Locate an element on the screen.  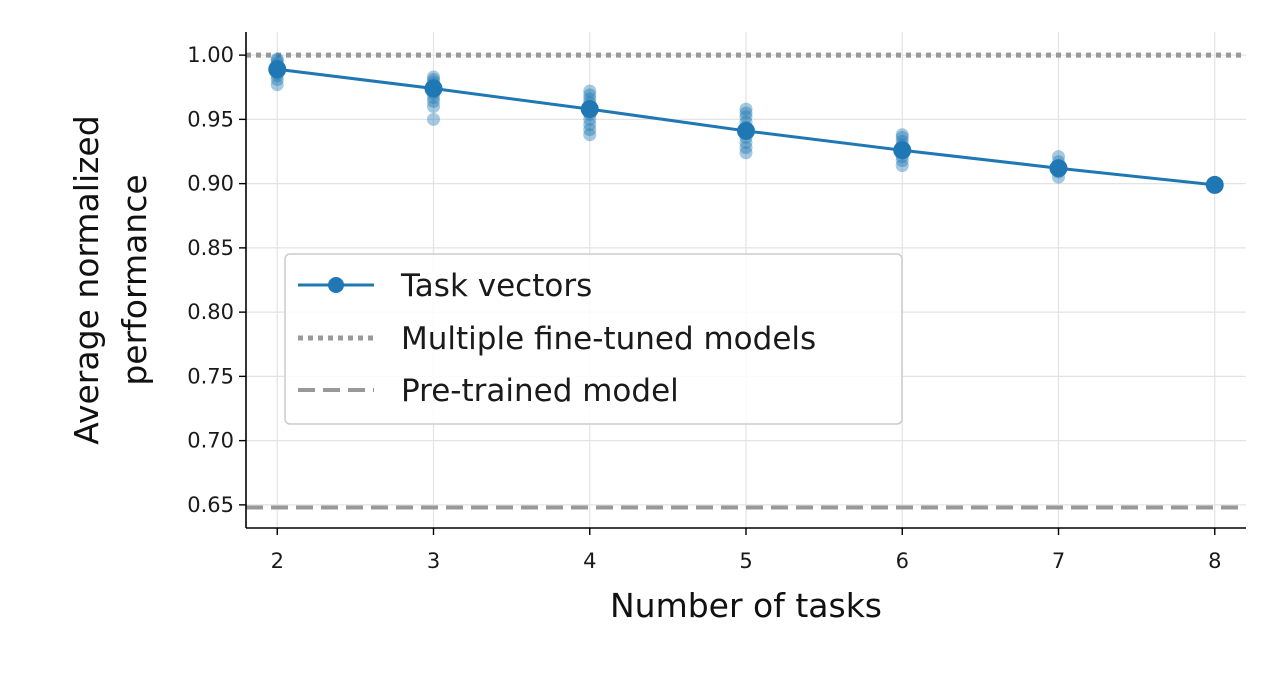
y-tick-label: 0.95 is located at coordinates (210, 119).